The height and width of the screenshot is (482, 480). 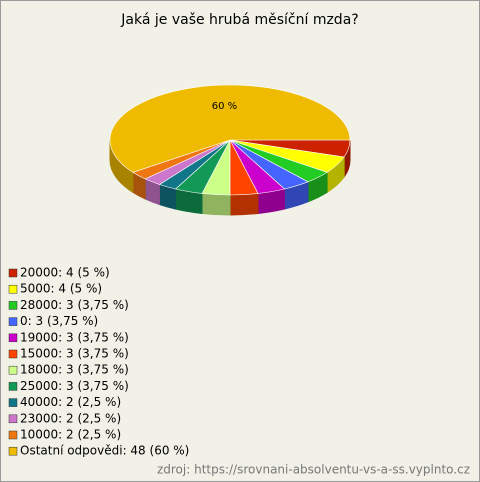 What do you see at coordinates (70, 435) in the screenshot?
I see `legend-label: 10000: 2 (2,5 %)` at bounding box center [70, 435].